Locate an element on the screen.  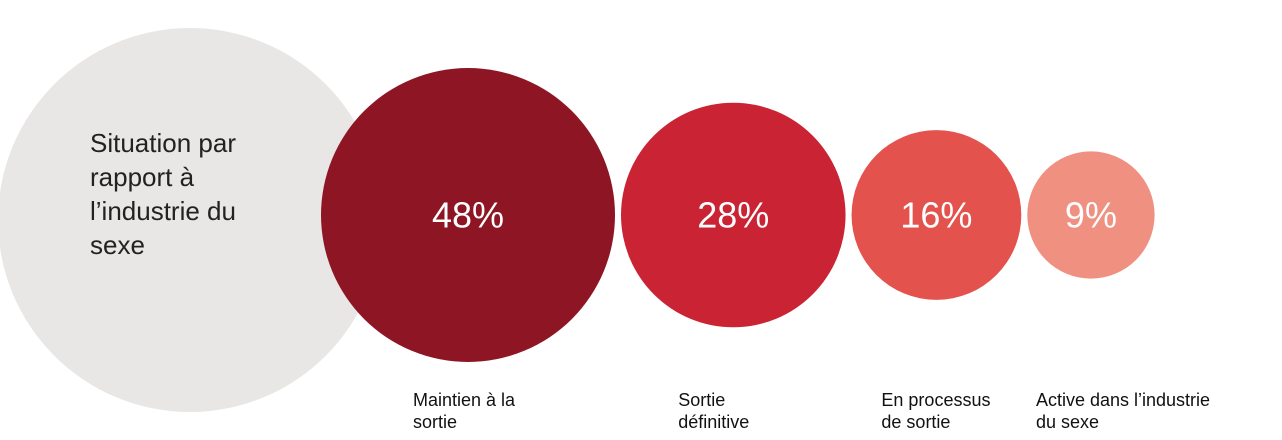
value-label: 28% is located at coordinates (733, 215).